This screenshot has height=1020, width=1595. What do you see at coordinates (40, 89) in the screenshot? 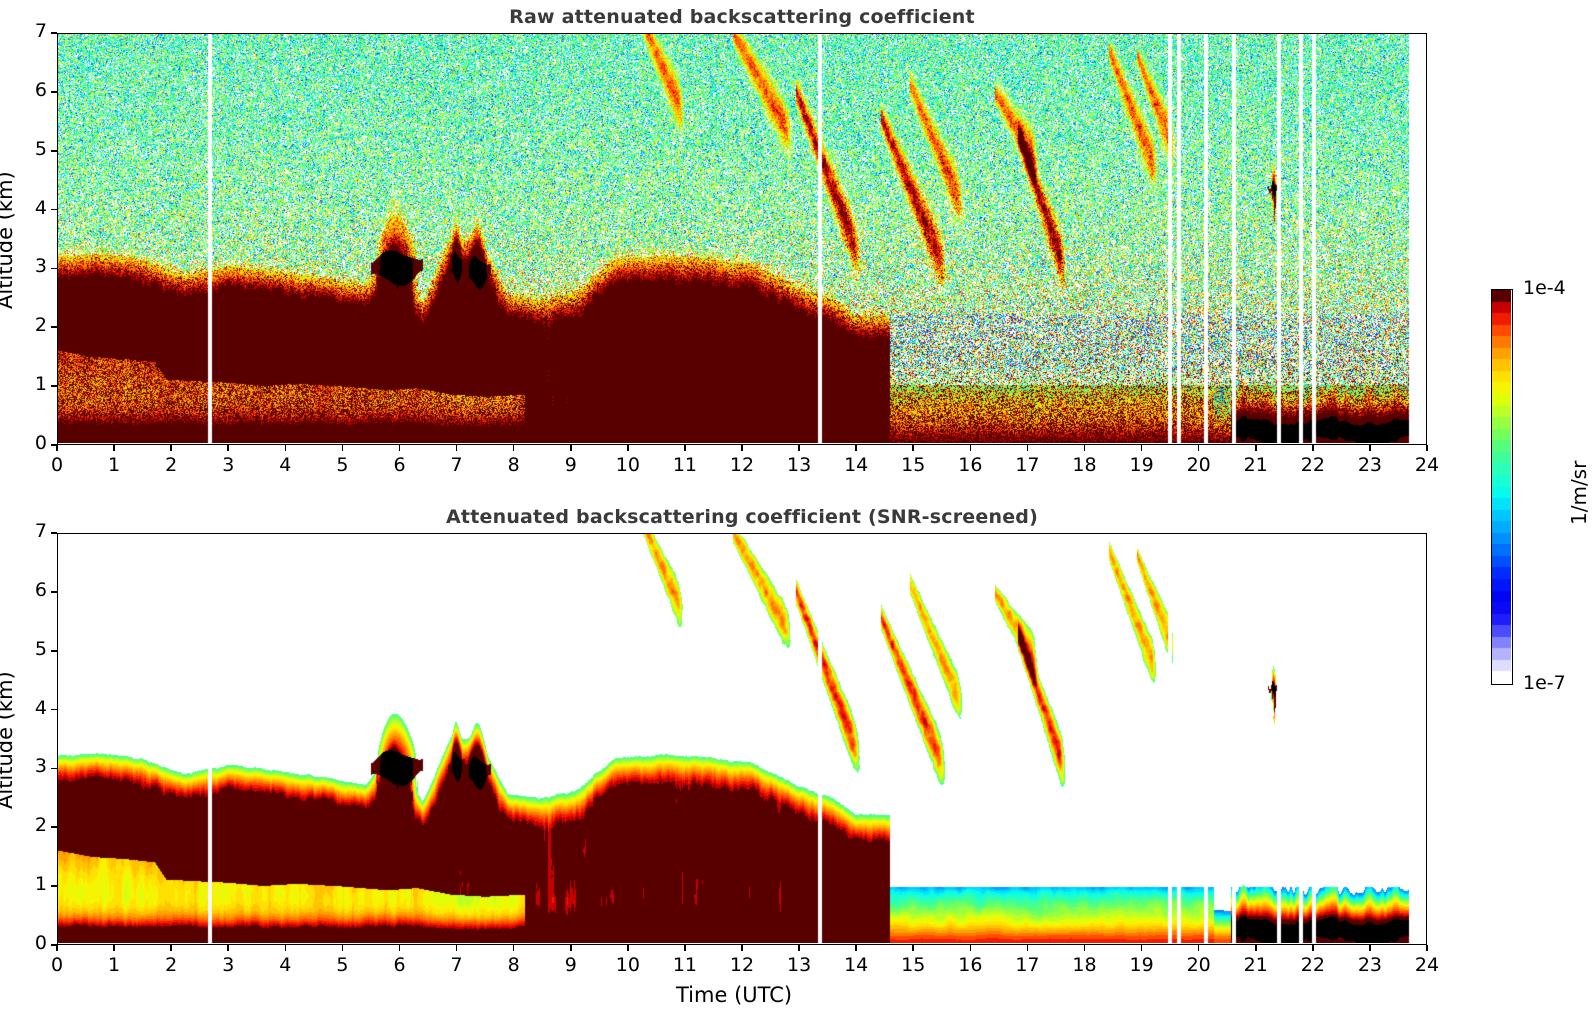
I see `y-tick-label: 6` at bounding box center [40, 89].